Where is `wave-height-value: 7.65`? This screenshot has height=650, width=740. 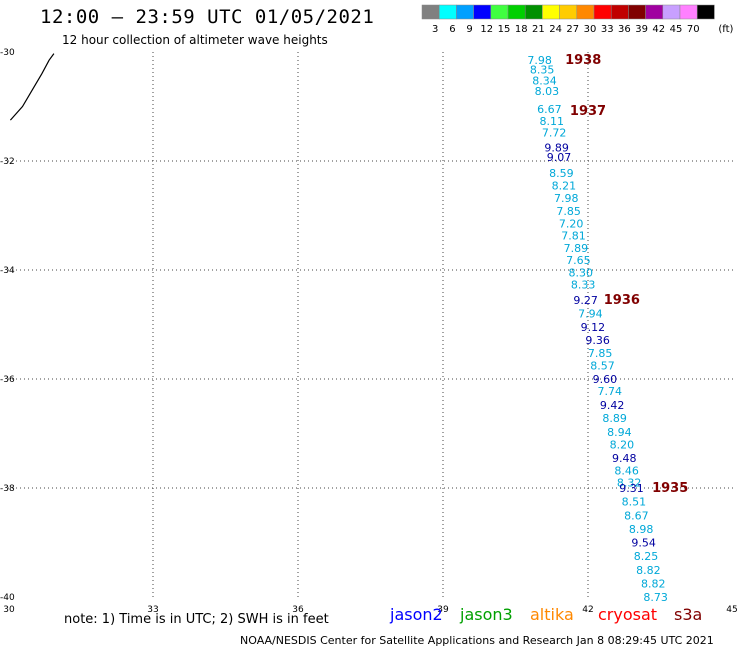
wave-height-value: 7.65 is located at coordinates (578, 260).